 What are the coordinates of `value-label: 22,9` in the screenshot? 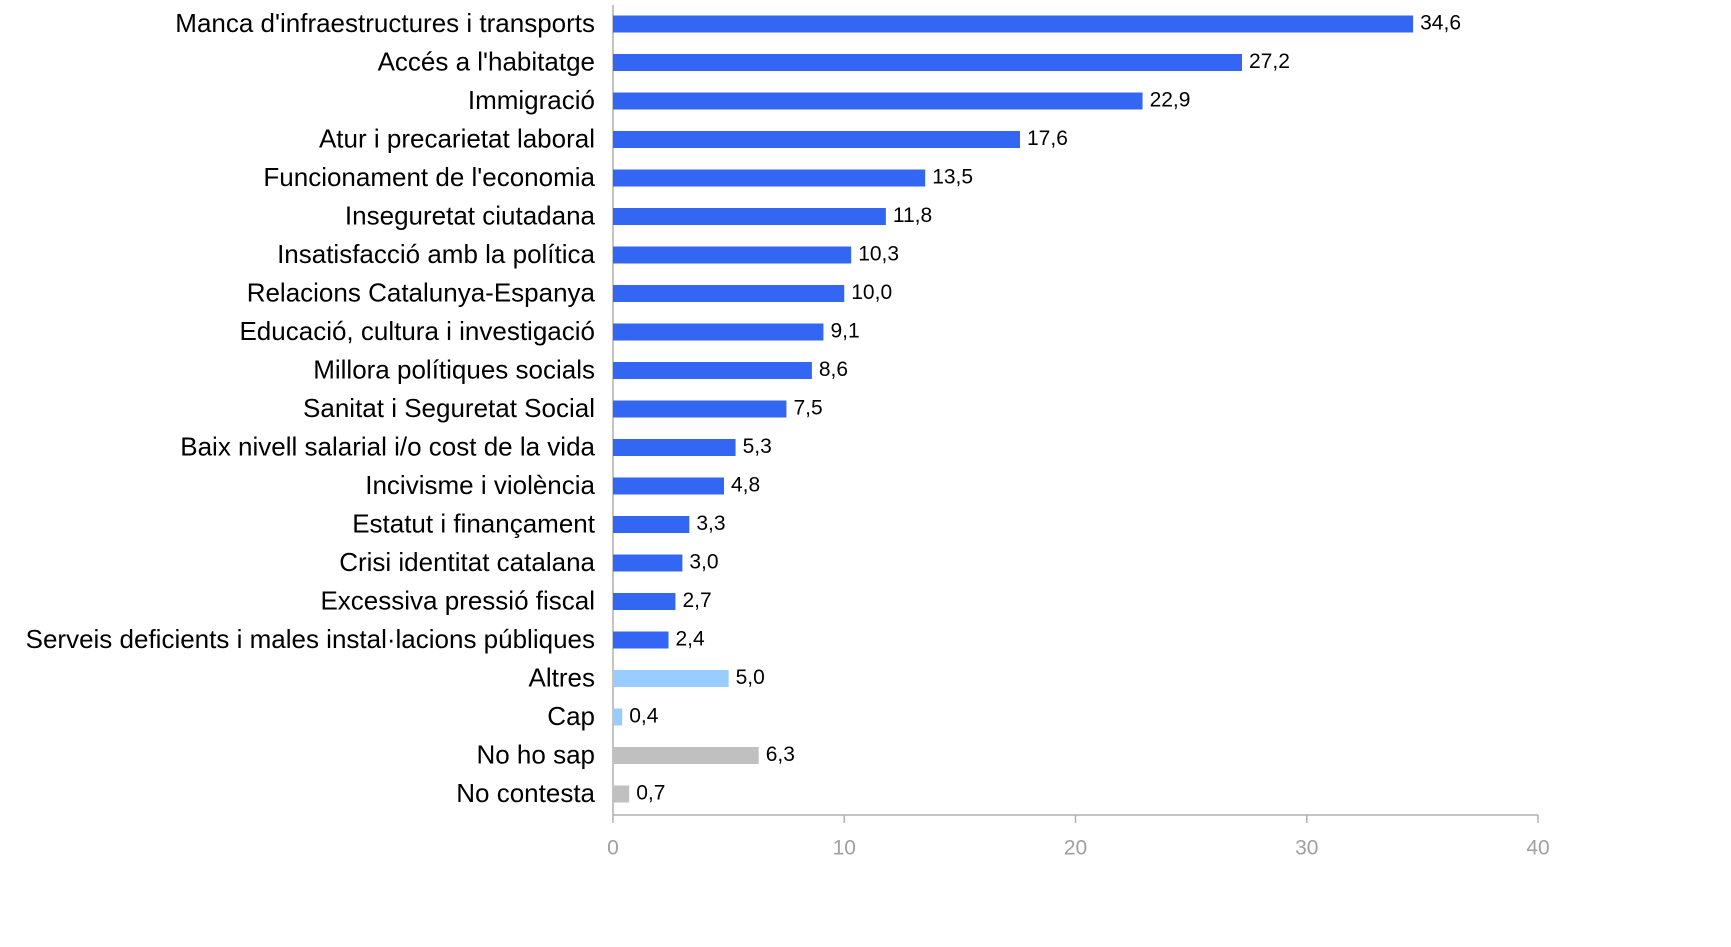 It's located at (1170, 100).